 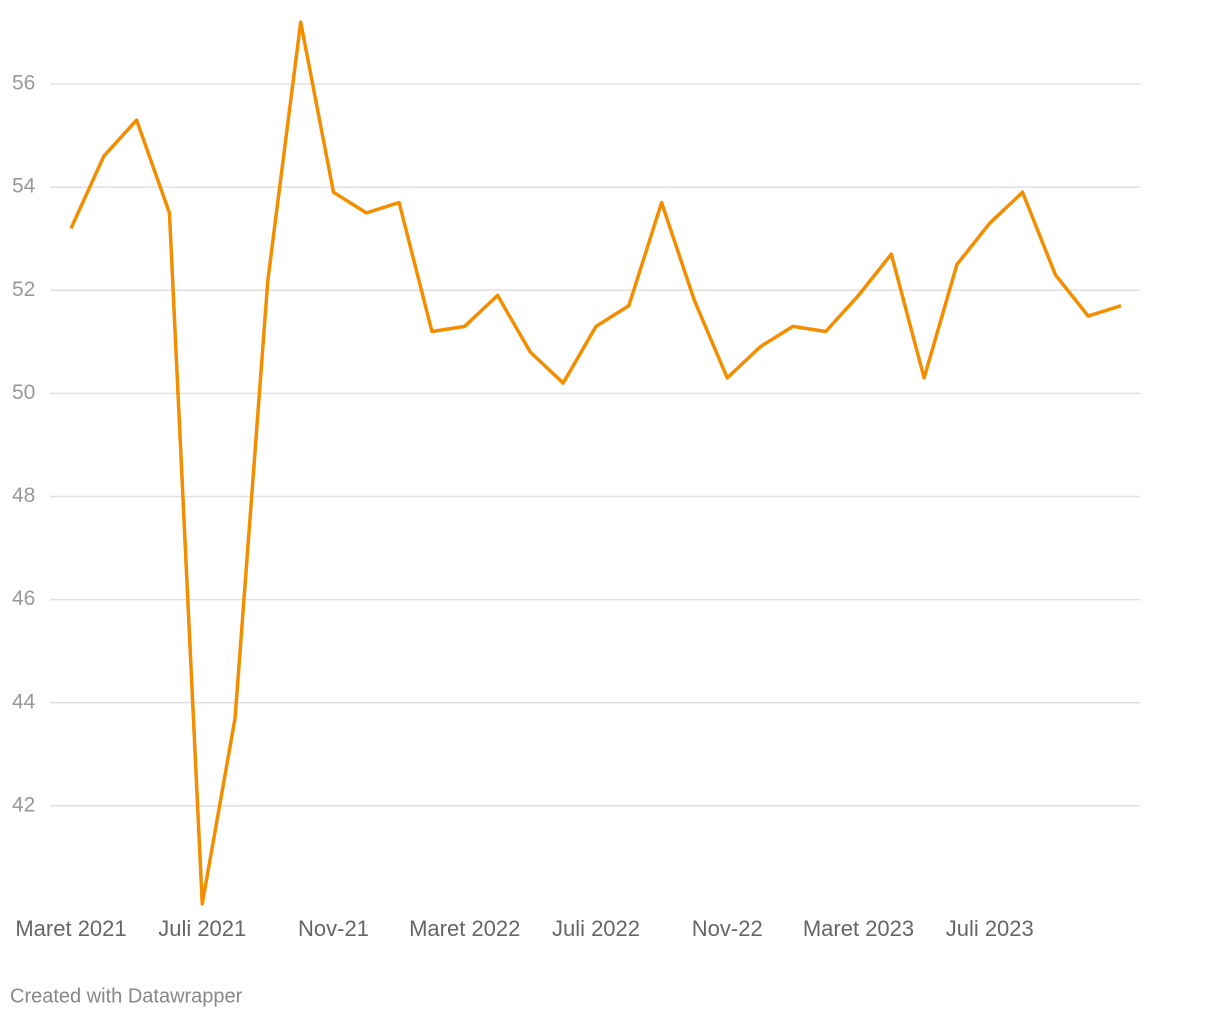 What do you see at coordinates (24, 701) in the screenshot?
I see `y-tick-label: 44` at bounding box center [24, 701].